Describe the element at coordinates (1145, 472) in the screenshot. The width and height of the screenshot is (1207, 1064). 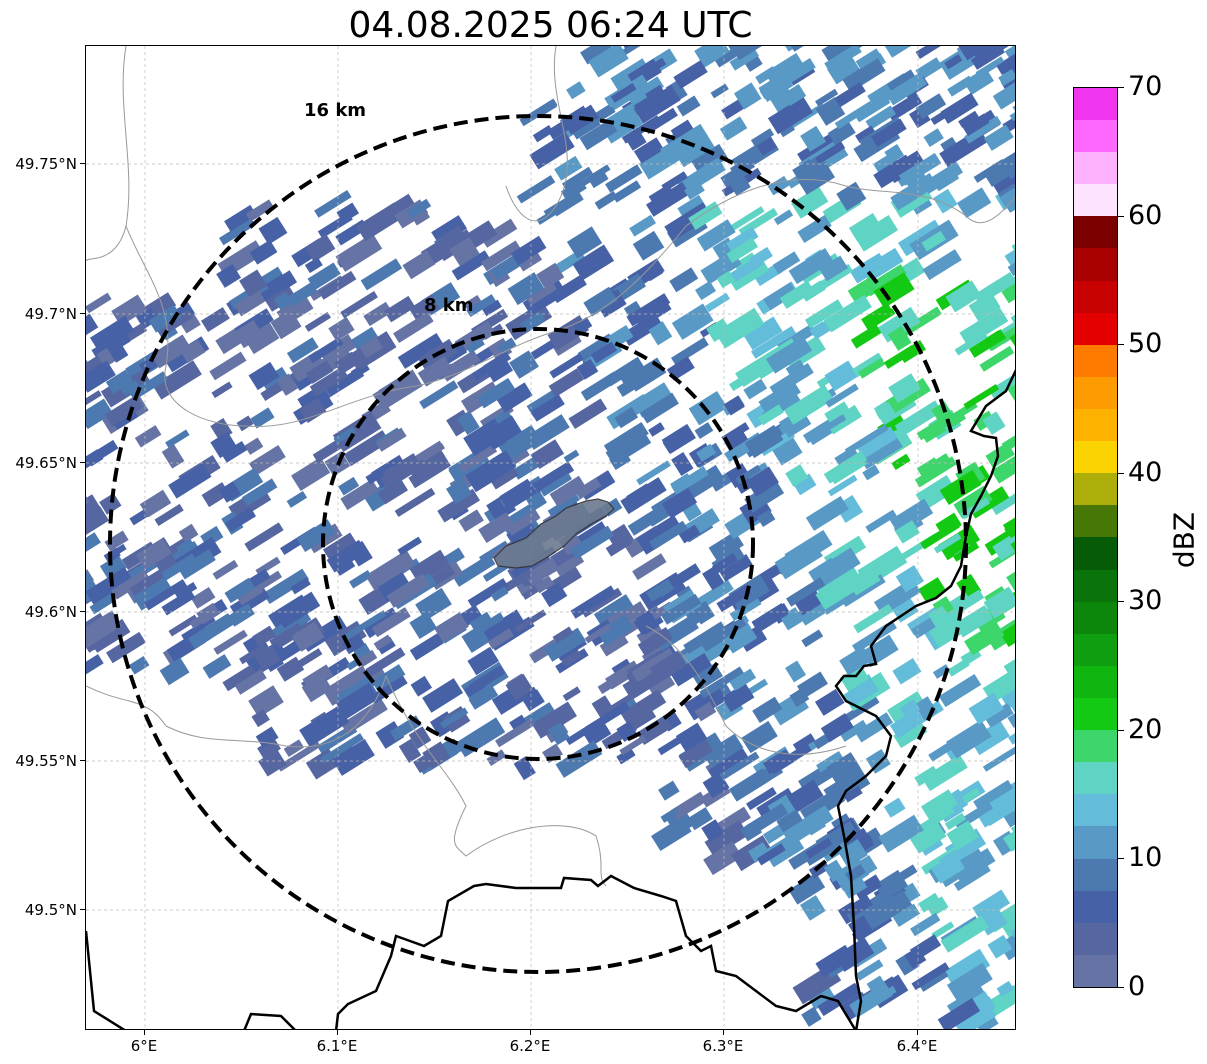
I see `colorbar-label: 40` at that location.